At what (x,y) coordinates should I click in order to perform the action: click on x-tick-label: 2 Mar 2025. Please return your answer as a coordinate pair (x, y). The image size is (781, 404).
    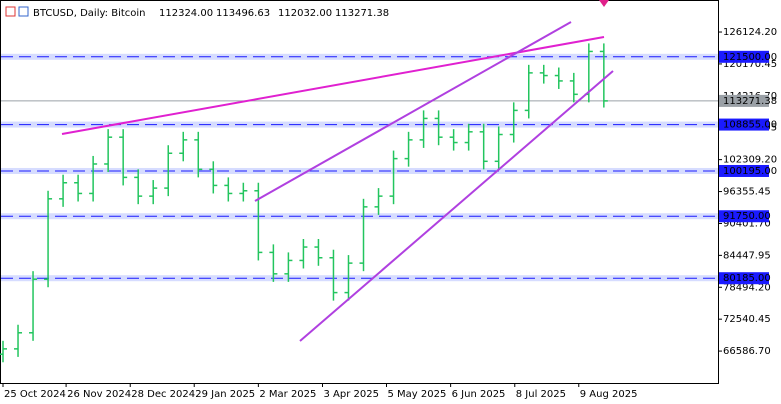
    Looking at the image, I should click on (287, 394).